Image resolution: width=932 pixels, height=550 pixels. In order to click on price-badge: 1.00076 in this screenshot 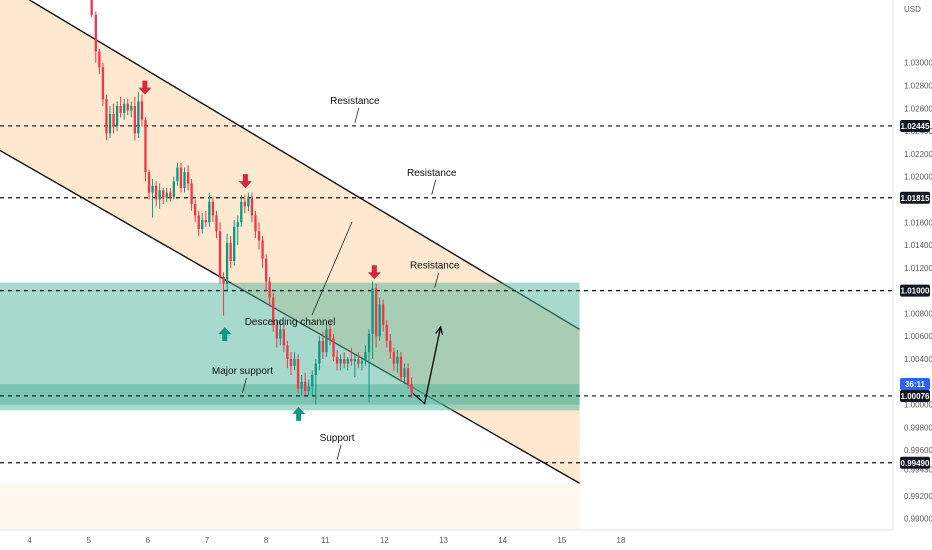, I will do `click(915, 395)`.